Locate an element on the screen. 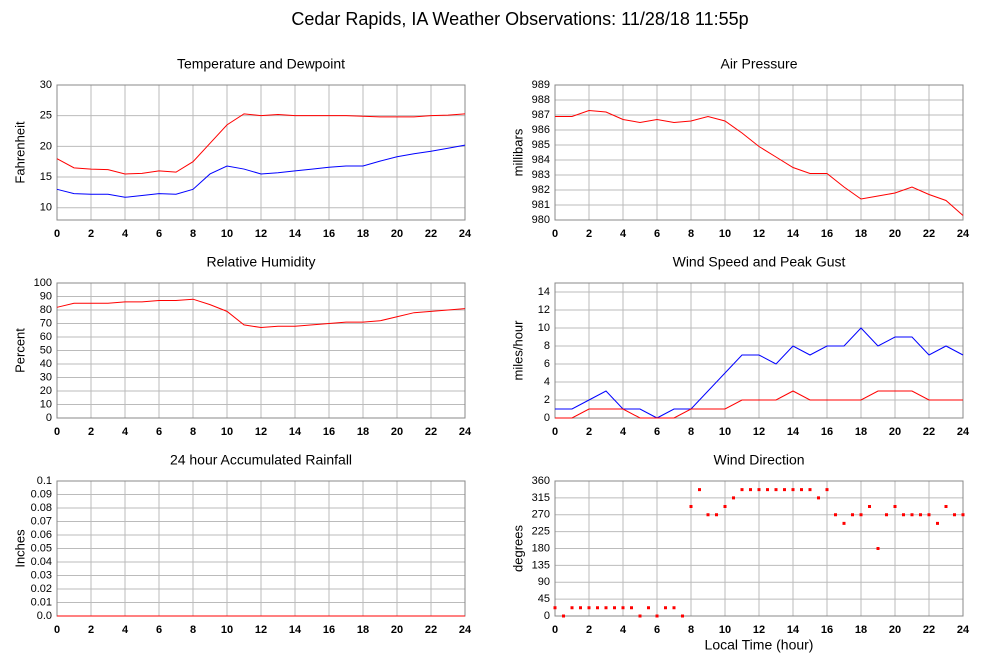 This screenshot has height=665, width=1000. y-tick-label: 8 is located at coordinates (547, 346).